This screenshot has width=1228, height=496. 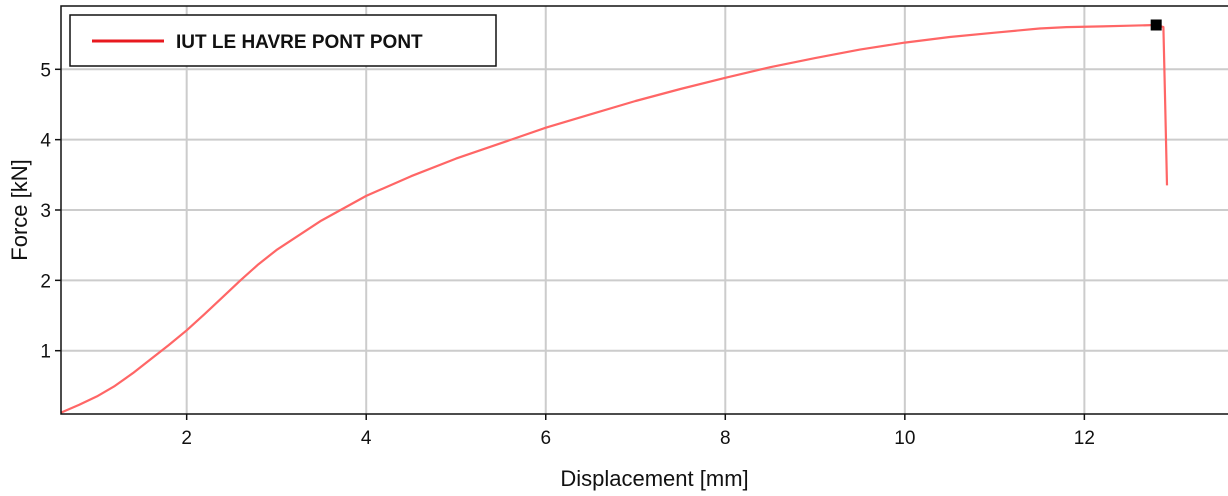 I want to click on max-force-marker, so click(x=1156, y=25).